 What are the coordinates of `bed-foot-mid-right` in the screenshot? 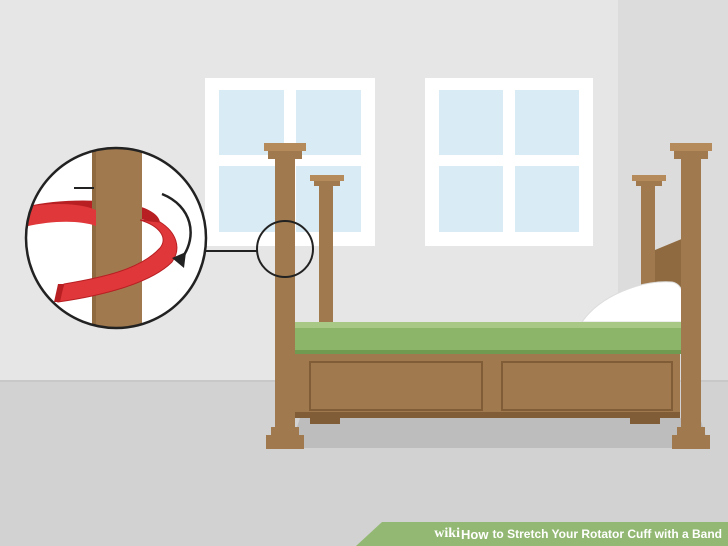 It's located at (645, 421).